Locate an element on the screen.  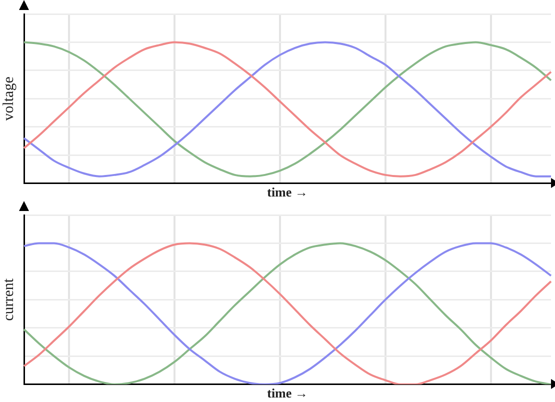
y-axis-title: current is located at coordinates (8, 299).